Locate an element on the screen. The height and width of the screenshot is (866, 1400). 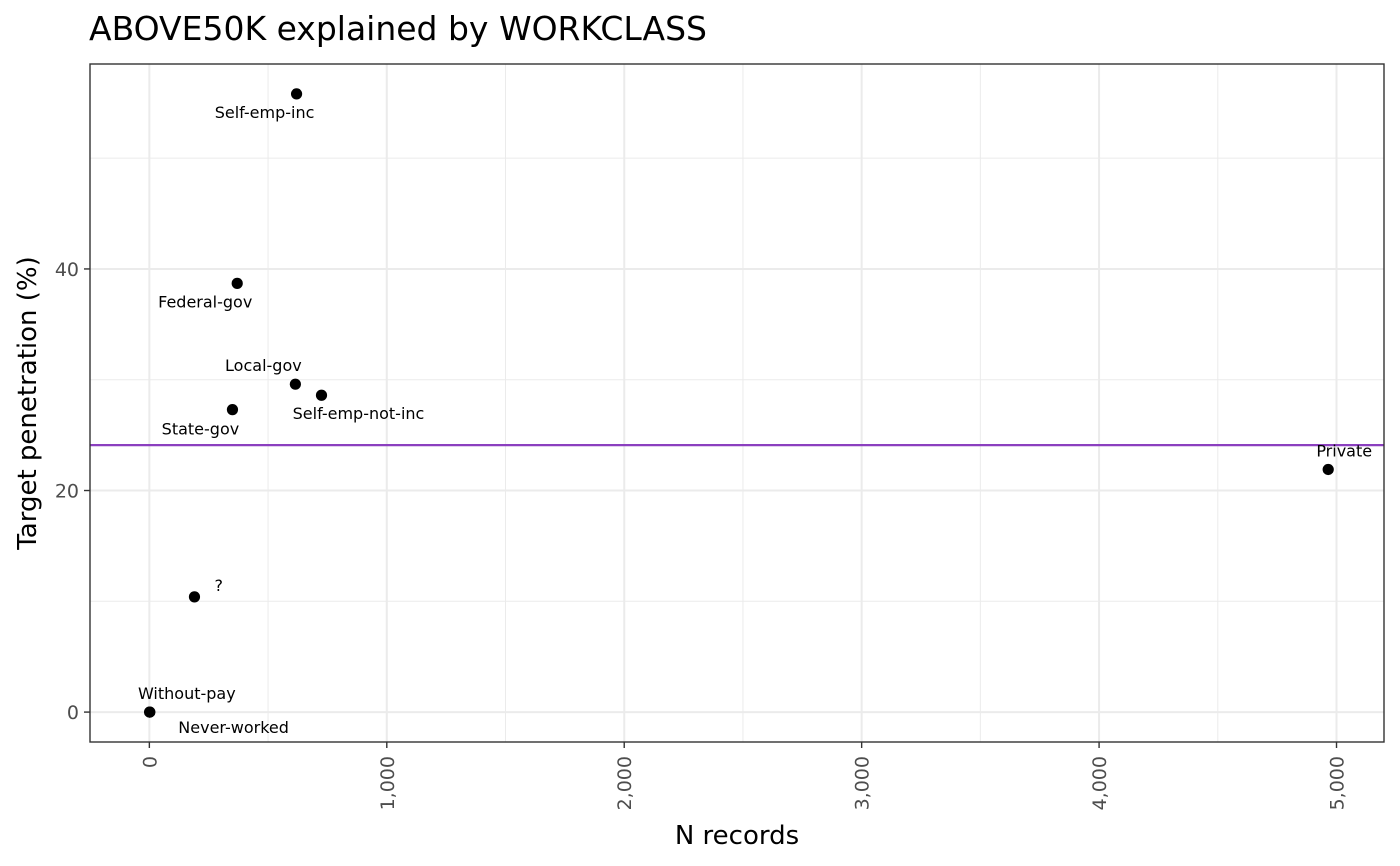
x-tick-label: 3,000 is located at coordinates (863, 783).